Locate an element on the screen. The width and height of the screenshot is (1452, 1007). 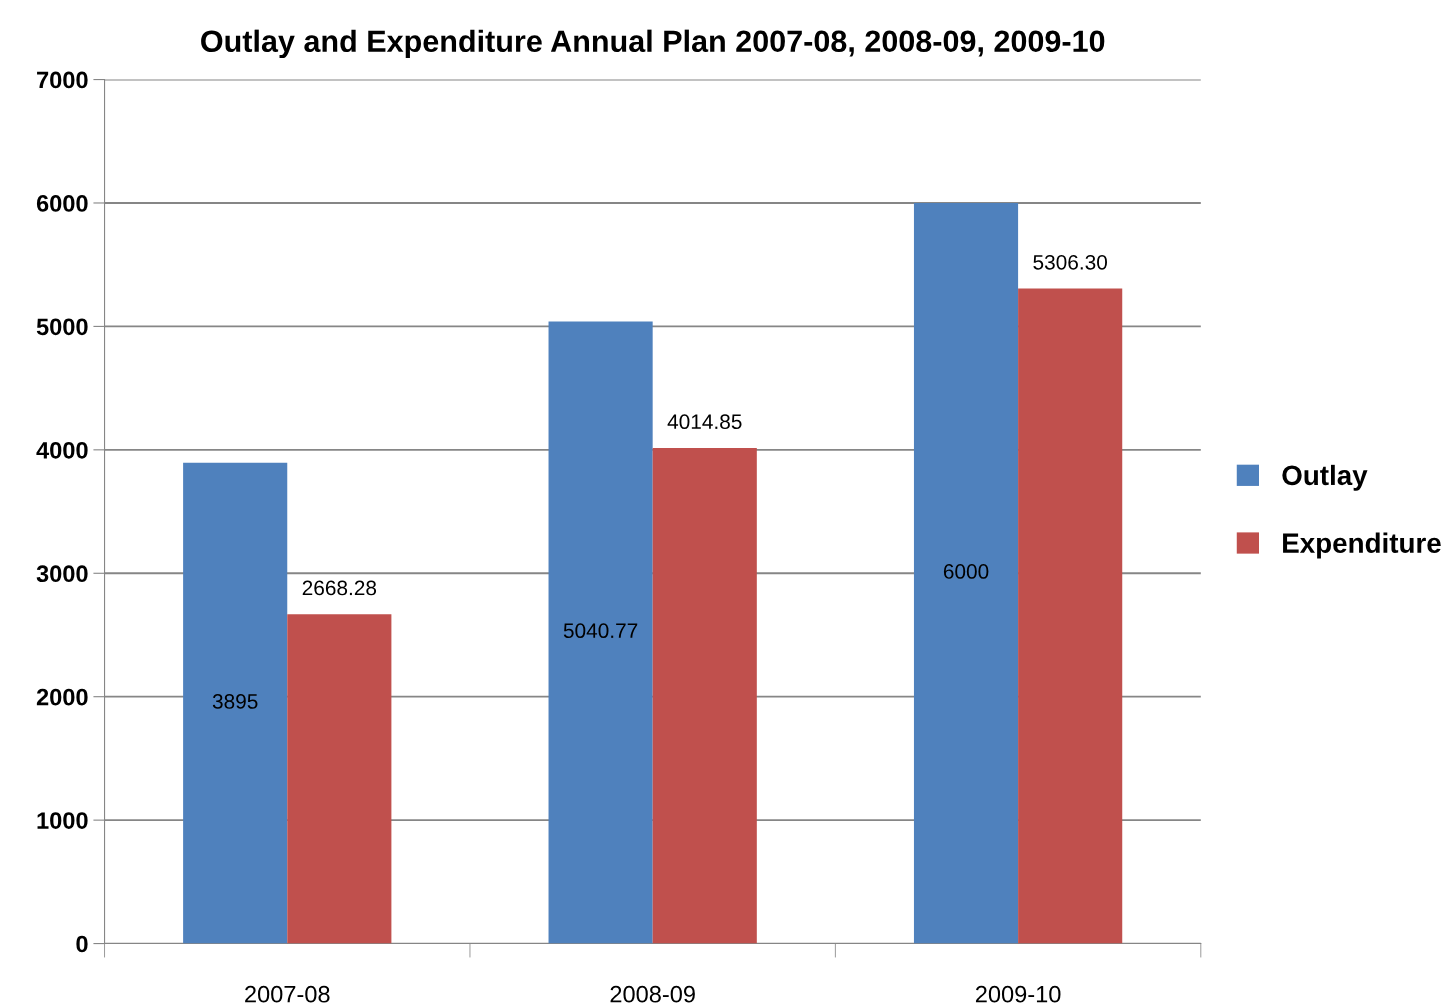
data-label: 3895 is located at coordinates (235, 701).